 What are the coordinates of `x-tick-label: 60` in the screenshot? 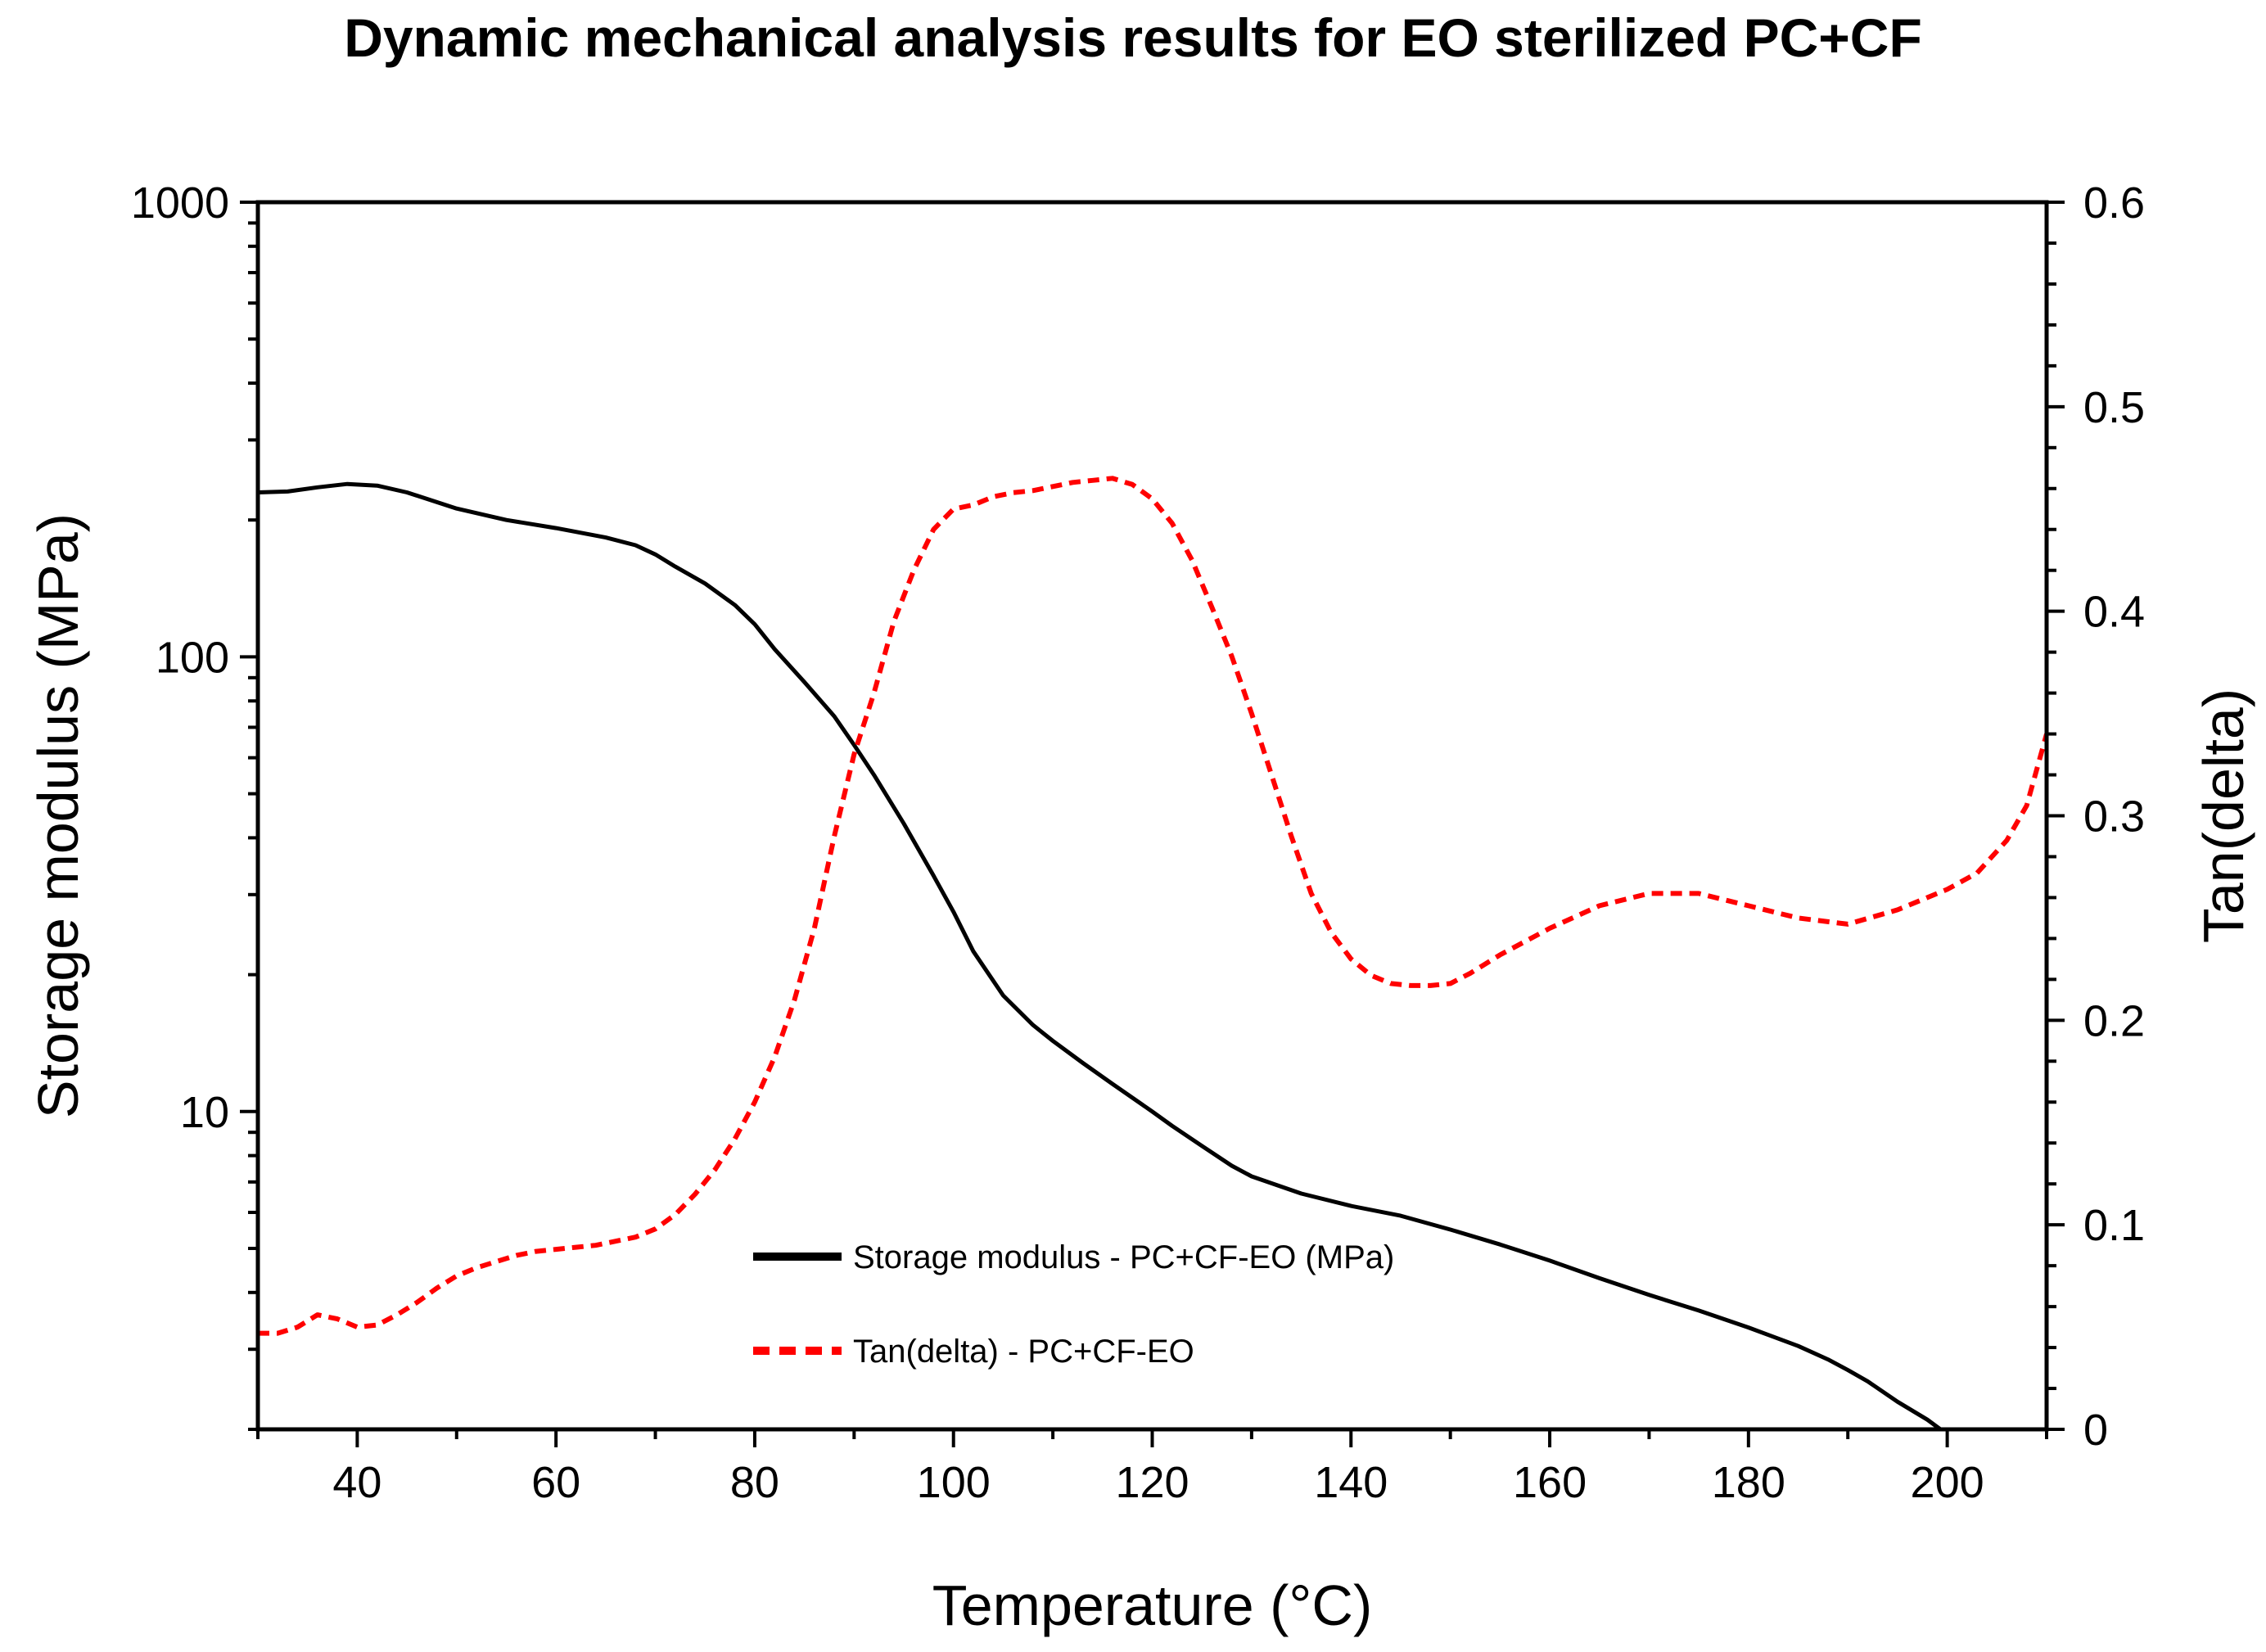 It's located at (555, 1482).